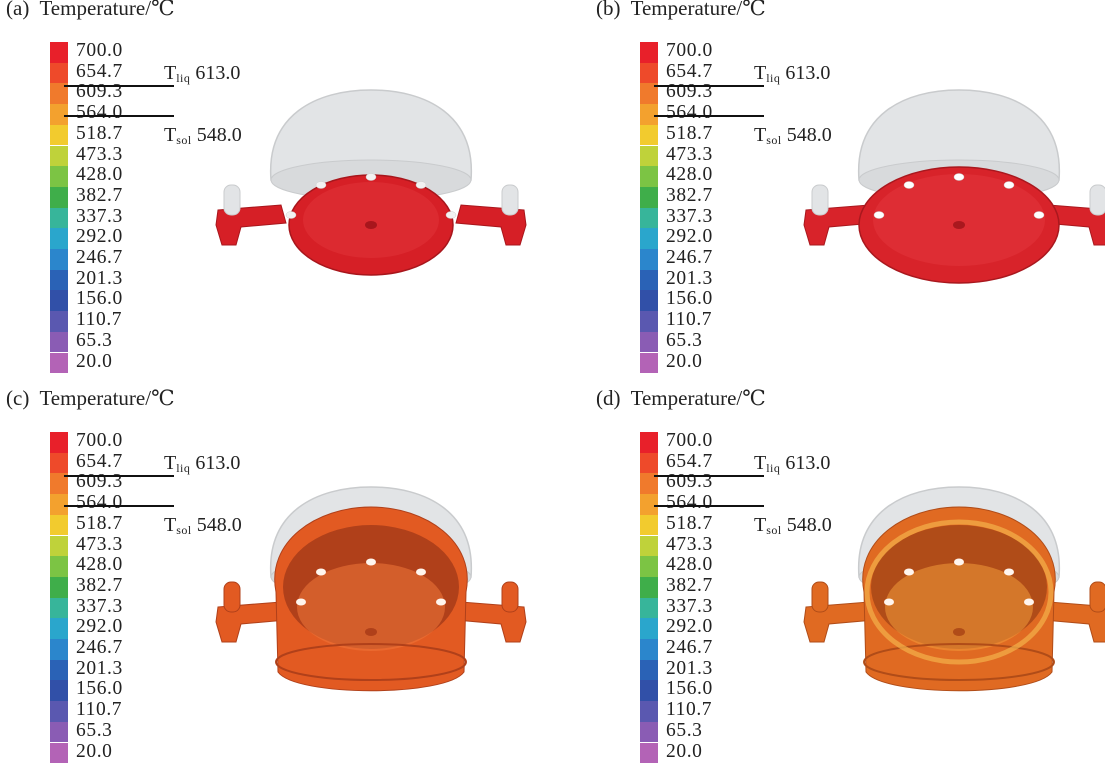 This screenshot has height=767, width=1105. What do you see at coordinates (959, 592) in the screenshot?
I see `solidified-band` at bounding box center [959, 592].